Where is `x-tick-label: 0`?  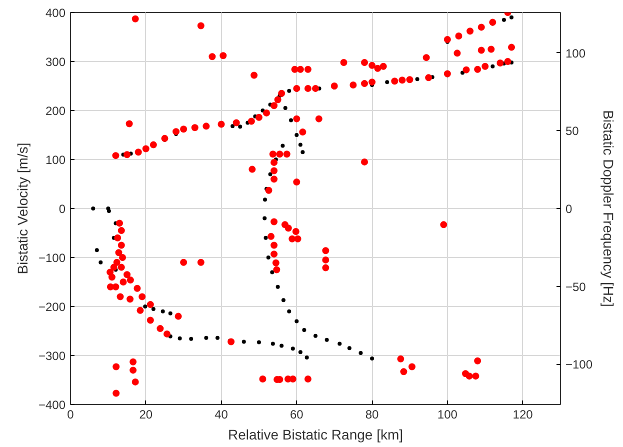
x-tick-label: 0 is located at coordinates (70, 415).